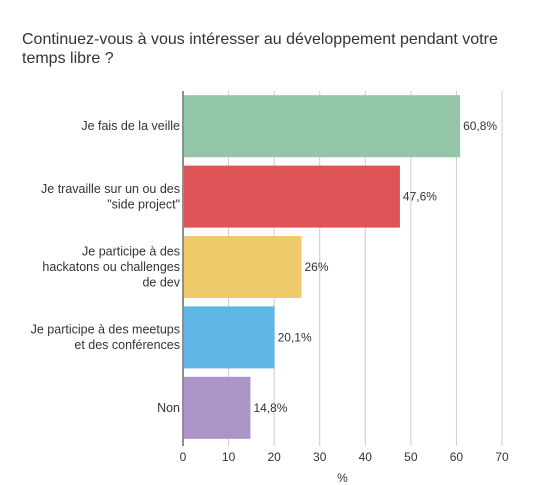 This screenshot has height=485, width=535. I want to click on x-tick-label: 50, so click(411, 457).